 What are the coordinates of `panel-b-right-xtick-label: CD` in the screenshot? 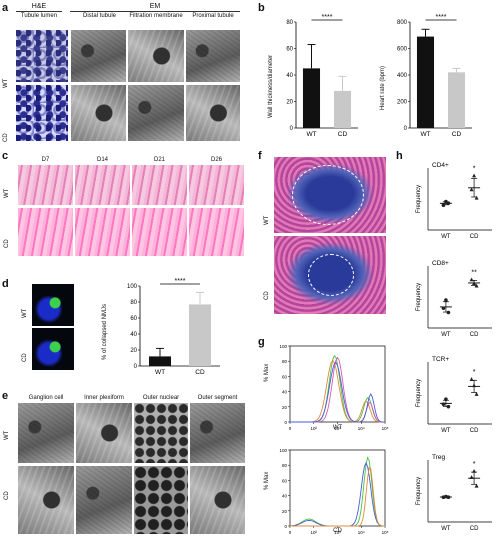 It's located at (457, 134).